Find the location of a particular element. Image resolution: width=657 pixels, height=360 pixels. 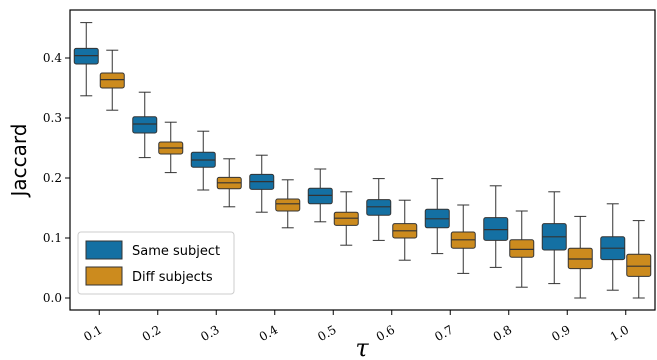

x-tick-label: 0.8 is located at coordinates (503, 333).